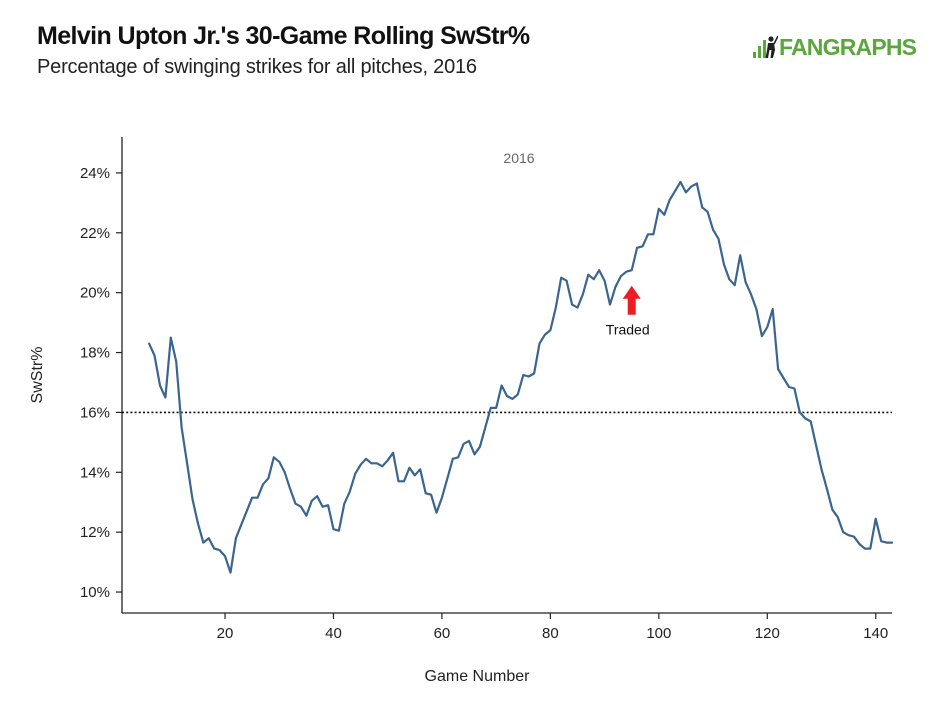  I want to click on series-year-label: 2016, so click(518, 158).